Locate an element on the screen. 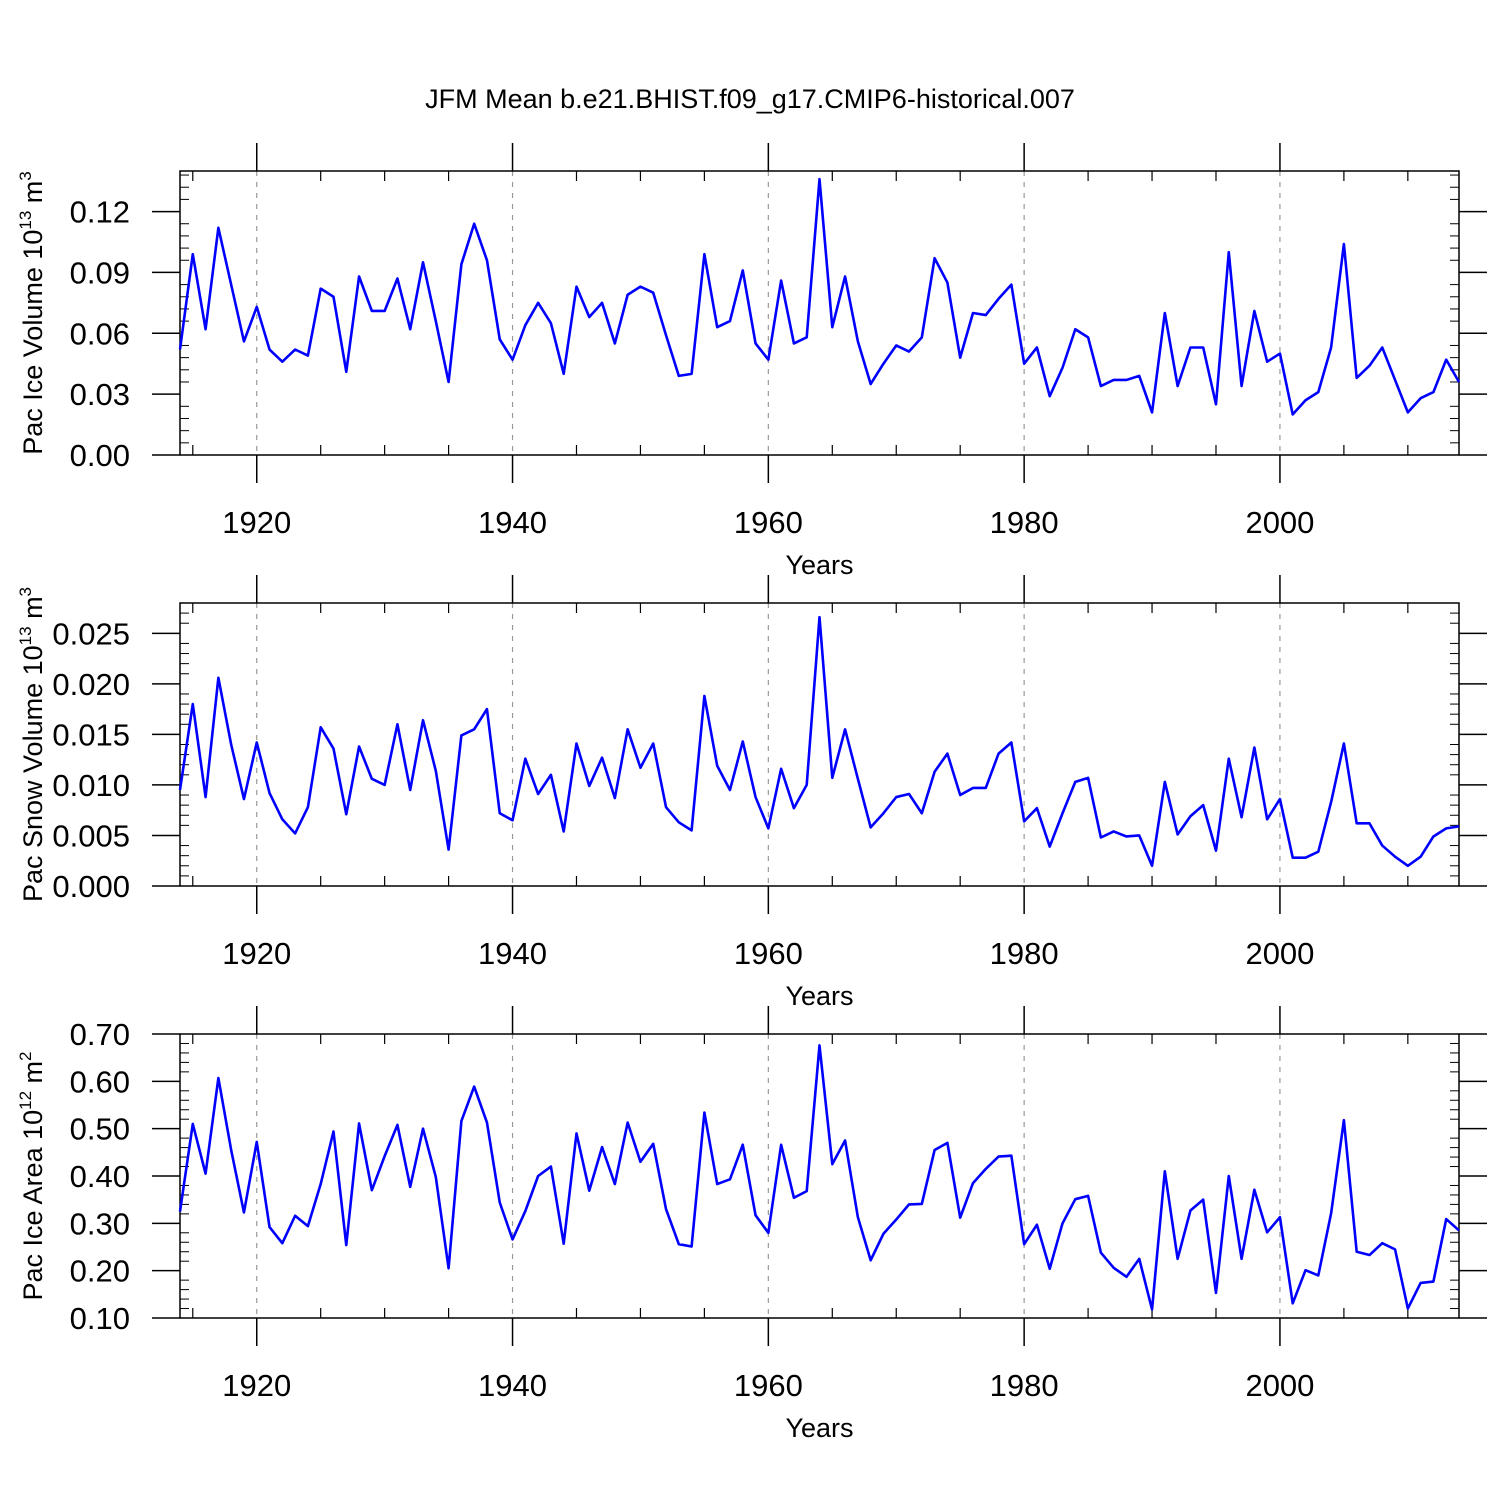 Image resolution: width=1500 pixels, height=1500 pixels. y-tick-label: 0.40 is located at coordinates (100, 1176).